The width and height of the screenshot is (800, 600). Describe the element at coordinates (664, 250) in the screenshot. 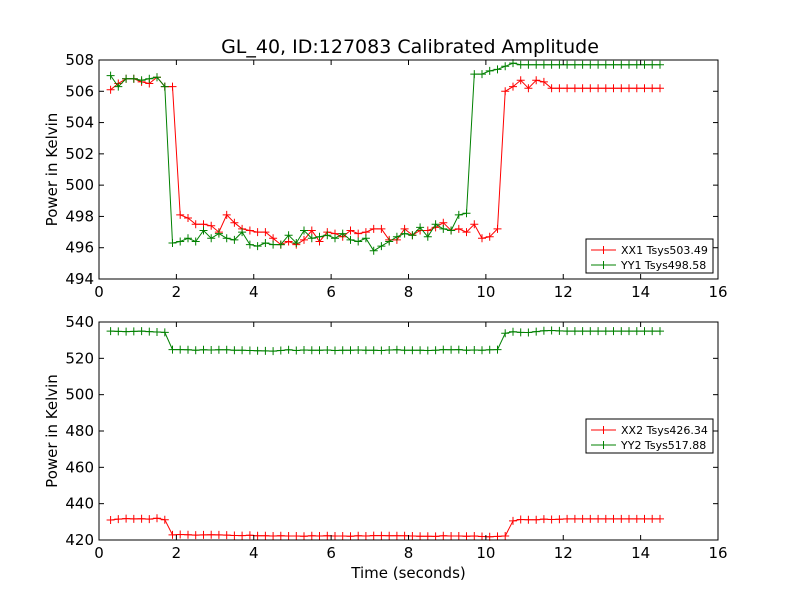

I see `legend-label: XX1 Tsys503.49` at that location.